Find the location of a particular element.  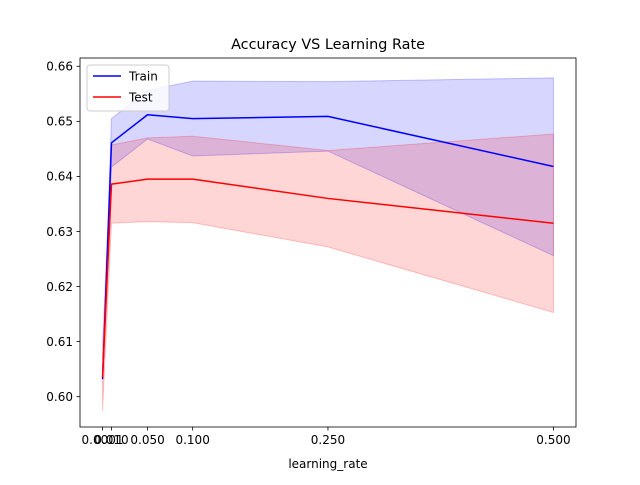

x-tick-label: 0.0001 is located at coordinates (103, 440).